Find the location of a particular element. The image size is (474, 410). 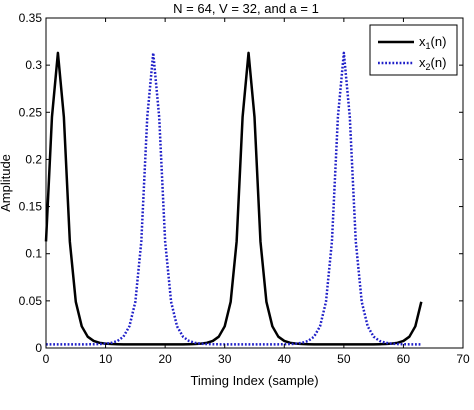

legend-box is located at coordinates (413, 50).